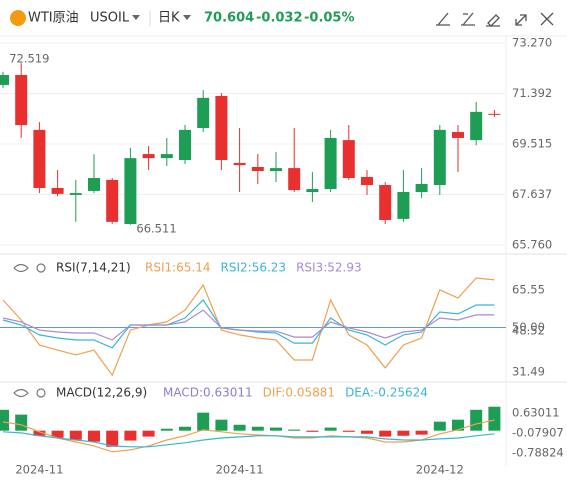 This screenshot has width=567, height=484. Describe the element at coordinates (299, 393) in the screenshot. I see `legend-entry: DIF:0.05881` at that location.